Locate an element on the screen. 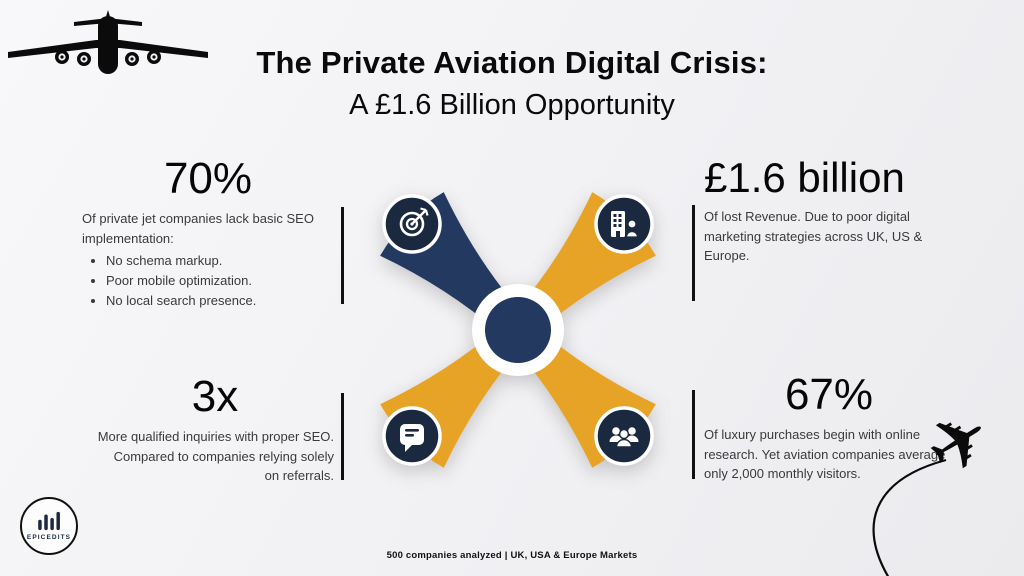 Image resolution: width=1024 pixels, height=576 pixels. brand-name: EPICEDITS is located at coordinates (49, 537).